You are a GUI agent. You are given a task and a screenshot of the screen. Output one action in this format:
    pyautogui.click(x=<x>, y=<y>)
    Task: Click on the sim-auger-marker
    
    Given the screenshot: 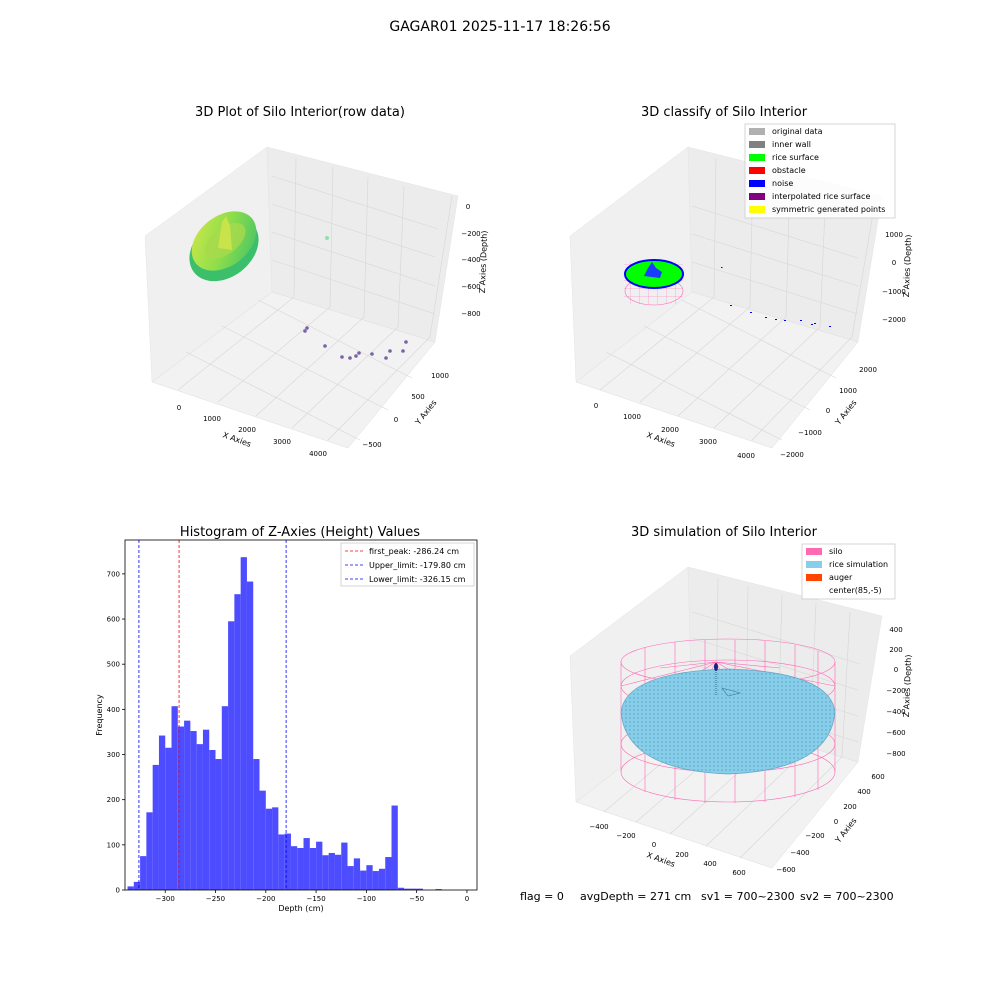 What is the action you would take?
    pyautogui.click(x=716, y=667)
    